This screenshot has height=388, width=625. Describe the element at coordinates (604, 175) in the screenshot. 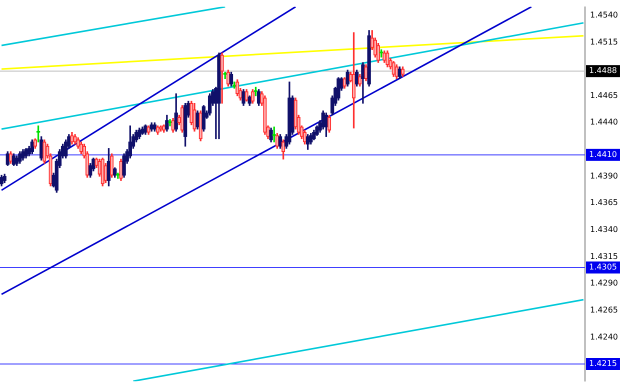

I see `y-tick-label: 1.4390` at that location.